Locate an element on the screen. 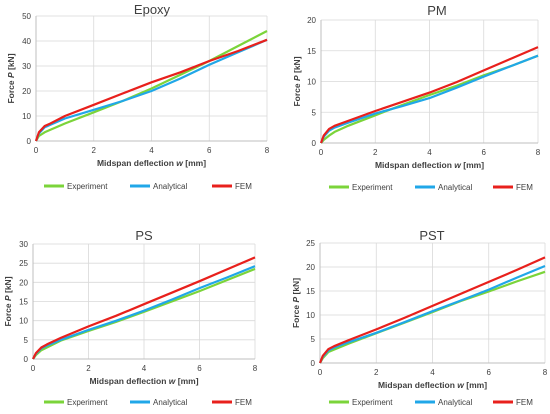 This screenshot has width=550, height=414. chart-title: PST is located at coordinates (431, 235).